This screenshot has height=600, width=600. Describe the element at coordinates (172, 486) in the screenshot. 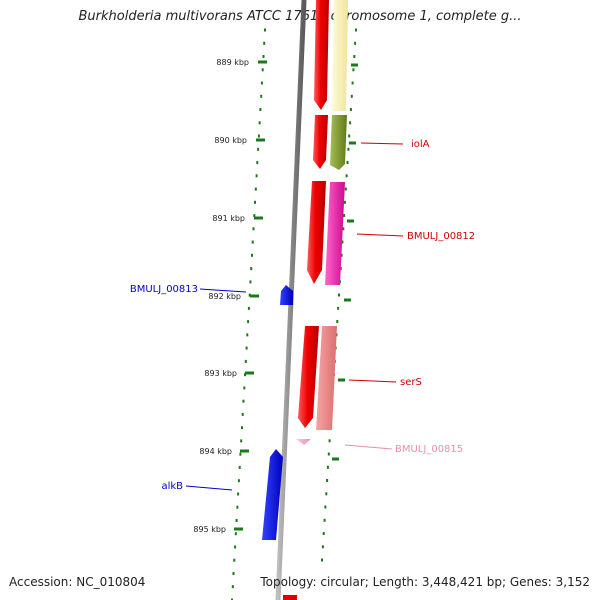

I see `gene-label-alkB: alkB` at that location.